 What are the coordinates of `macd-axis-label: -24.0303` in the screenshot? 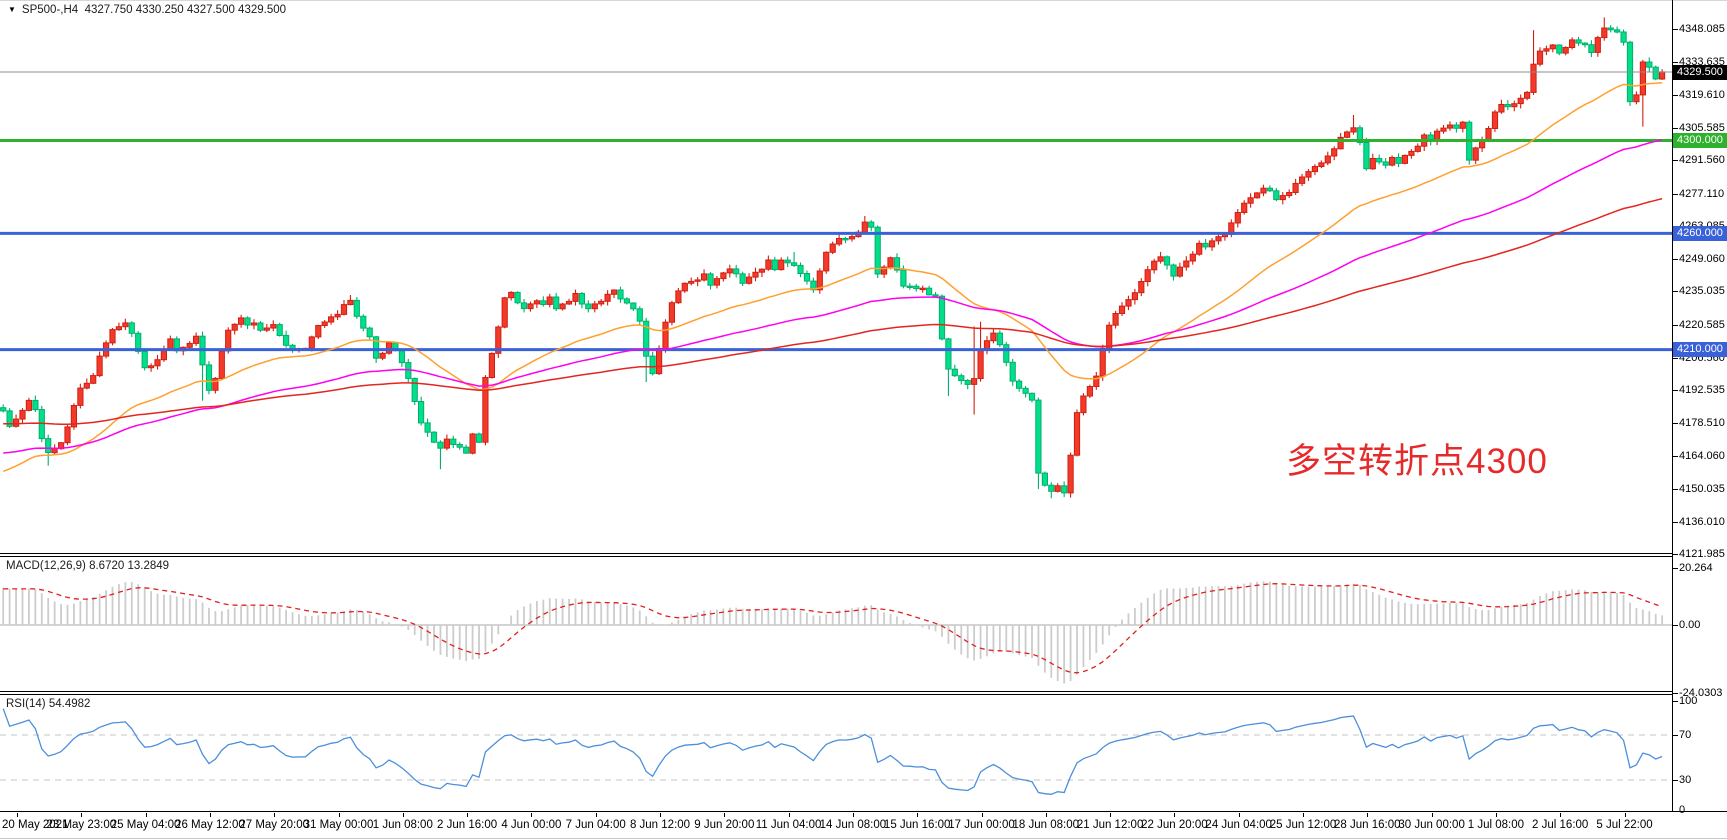 It's located at (1701, 692).